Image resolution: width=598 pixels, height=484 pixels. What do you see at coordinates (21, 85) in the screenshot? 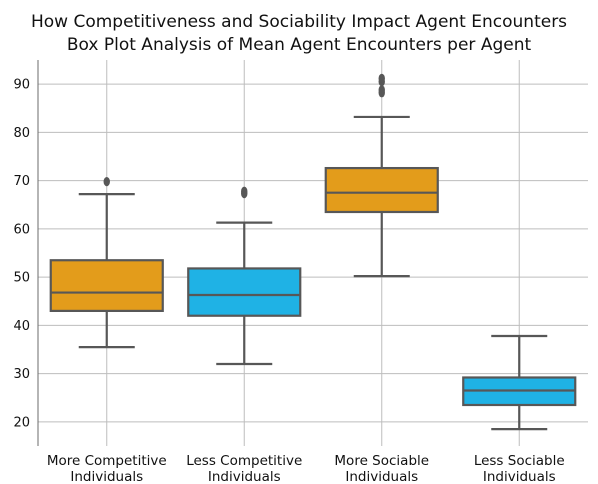
I see `y-tick-label: 90` at bounding box center [21, 85].